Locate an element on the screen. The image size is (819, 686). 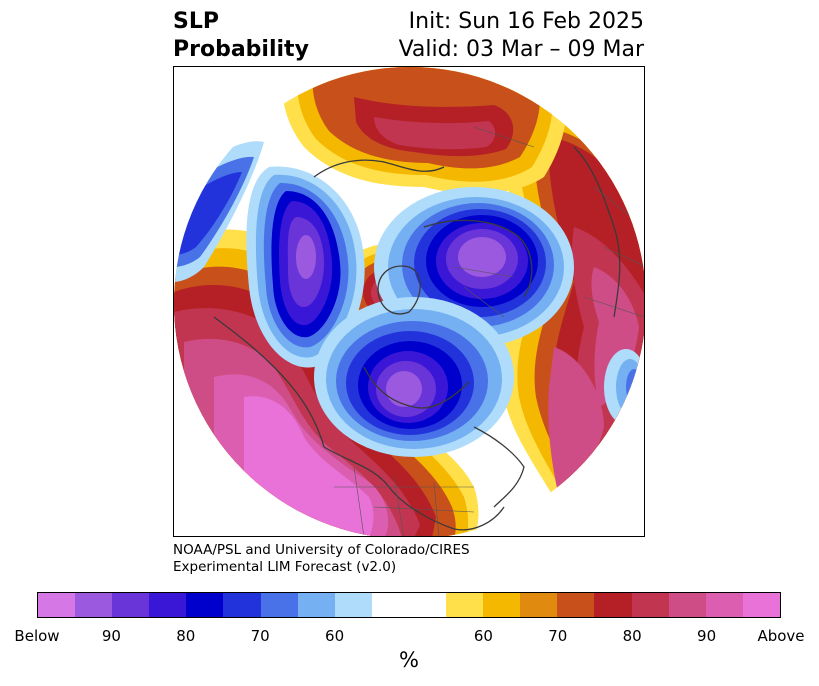
title-type: Probability is located at coordinates (241, 49).